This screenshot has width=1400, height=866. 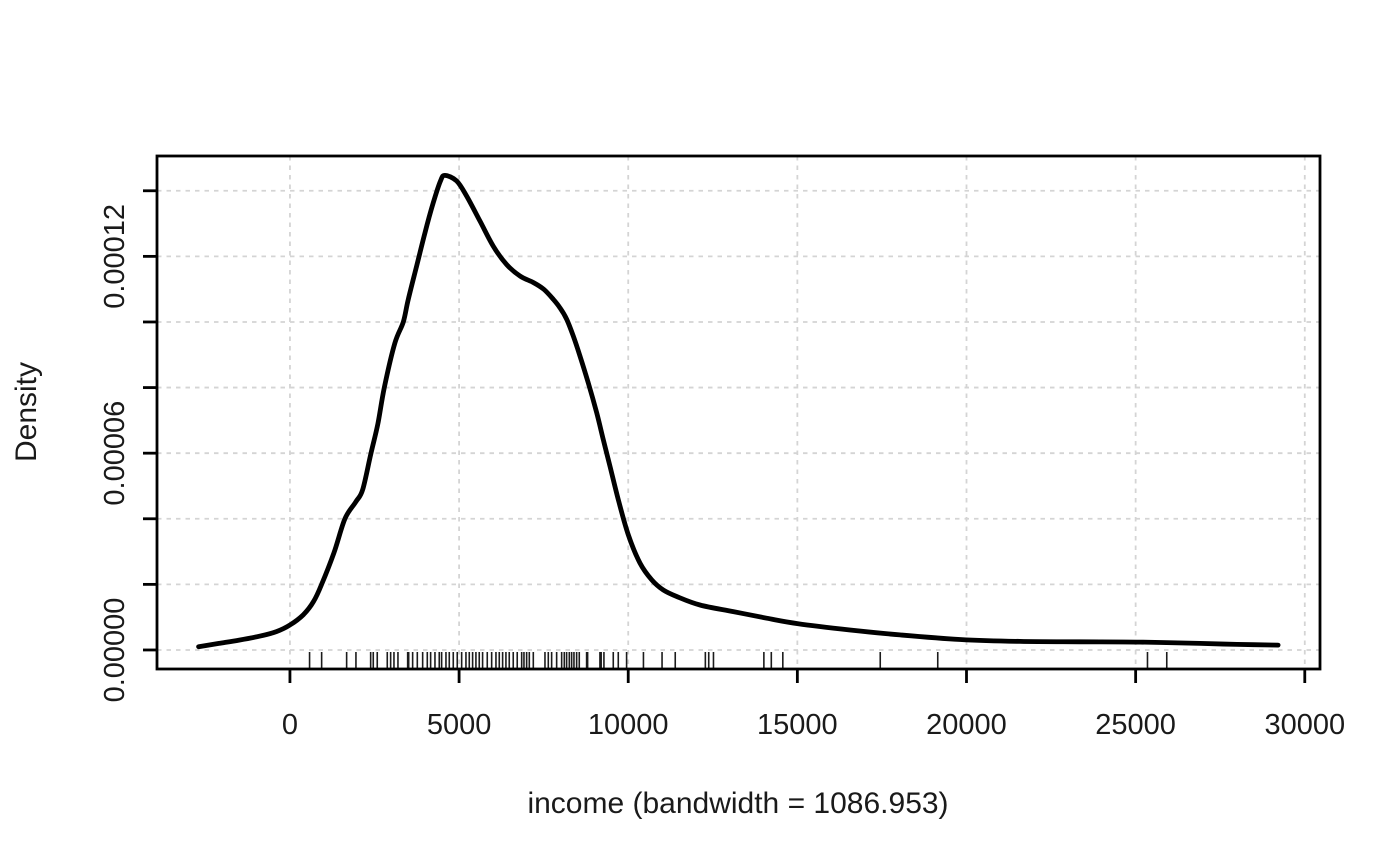 I want to click on x-tick-label: 20000, so click(x=966, y=725).